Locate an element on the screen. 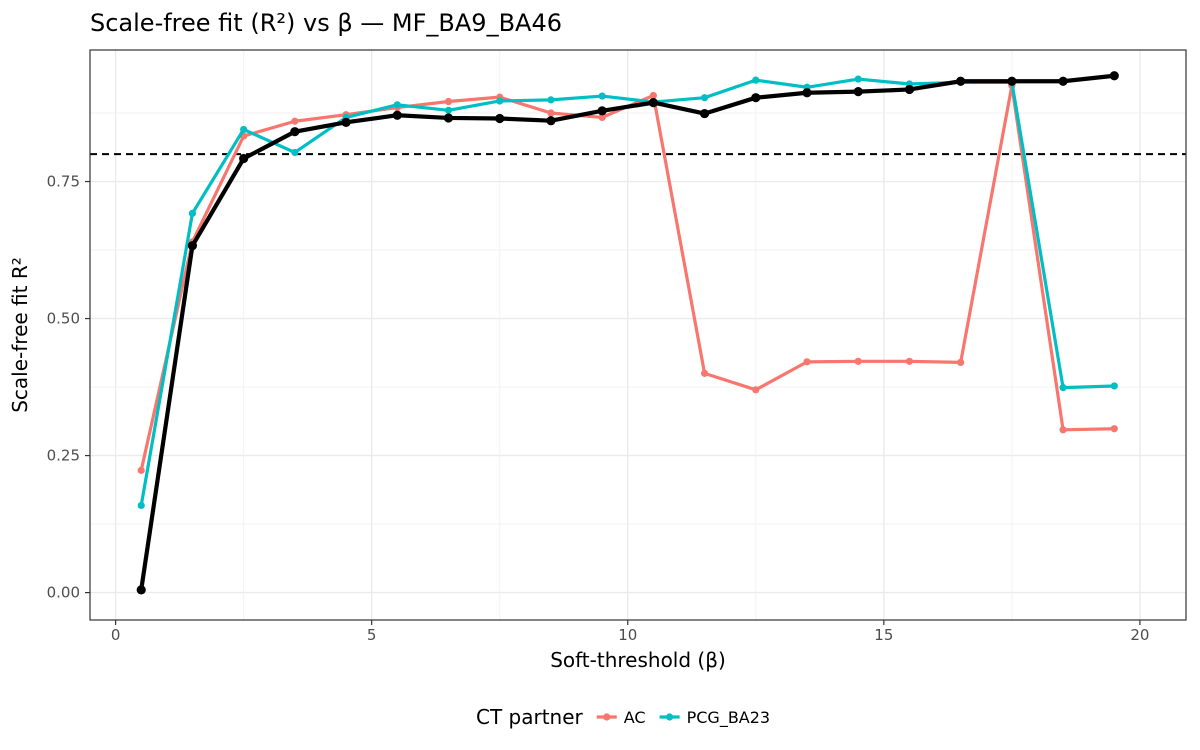 This screenshot has height=750, width=1200. legend-label-pcg-ba23: PCG_BA23 is located at coordinates (729, 718).